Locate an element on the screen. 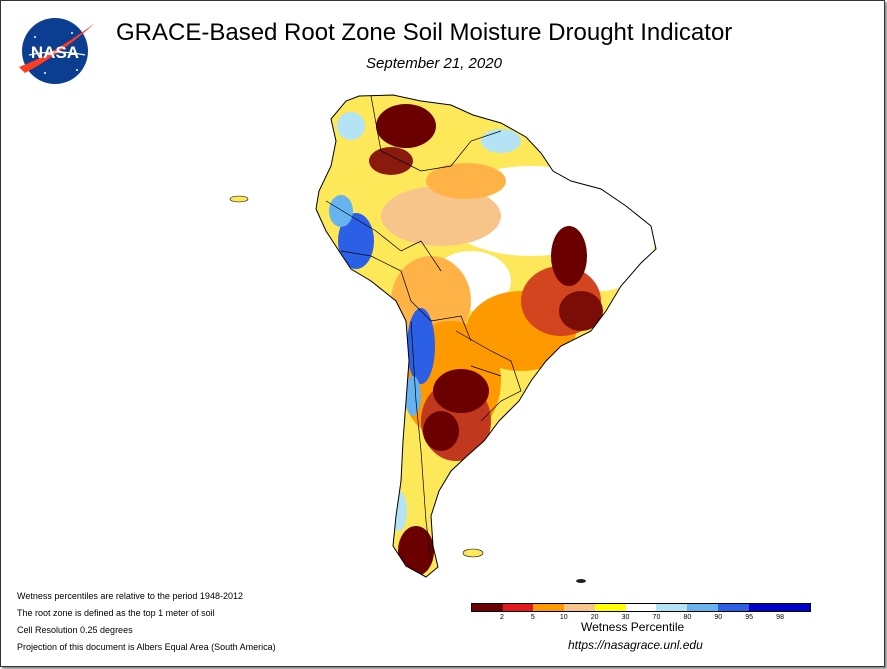 This screenshot has width=887, height=669. note-line: Cell Resolution 0.25 degrees is located at coordinates (75, 630).